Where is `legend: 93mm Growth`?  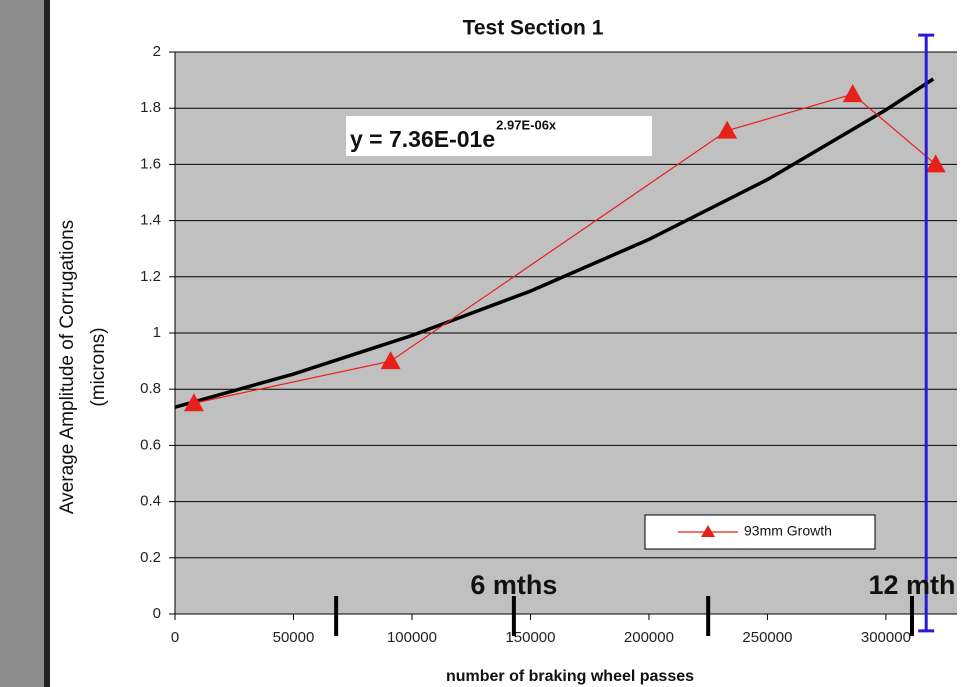
legend: 93mm Growth is located at coordinates (760, 532).